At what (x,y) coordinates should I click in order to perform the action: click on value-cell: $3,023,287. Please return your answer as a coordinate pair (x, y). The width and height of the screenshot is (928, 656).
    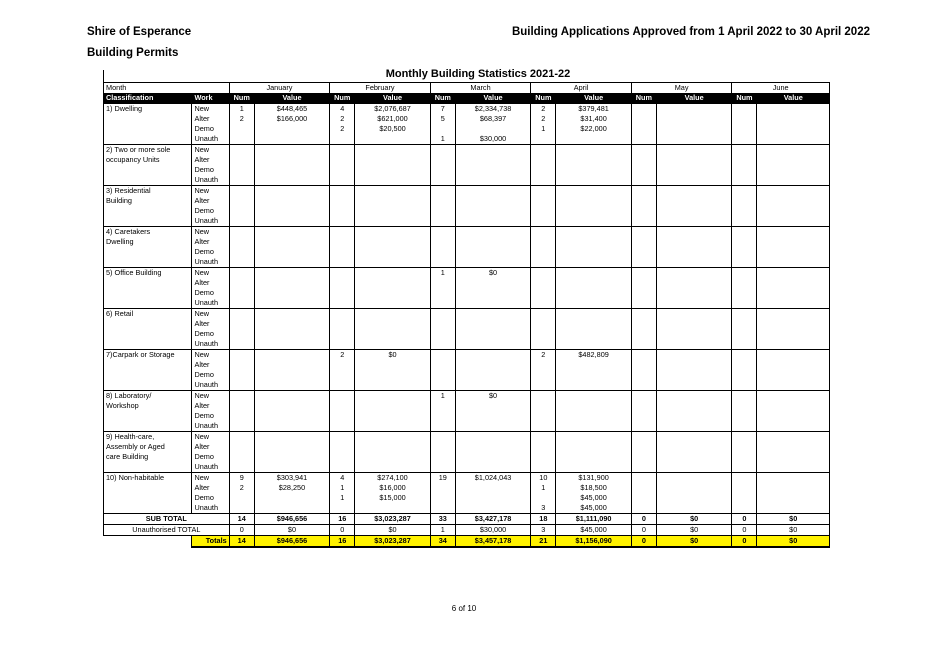
    Looking at the image, I should click on (392, 519).